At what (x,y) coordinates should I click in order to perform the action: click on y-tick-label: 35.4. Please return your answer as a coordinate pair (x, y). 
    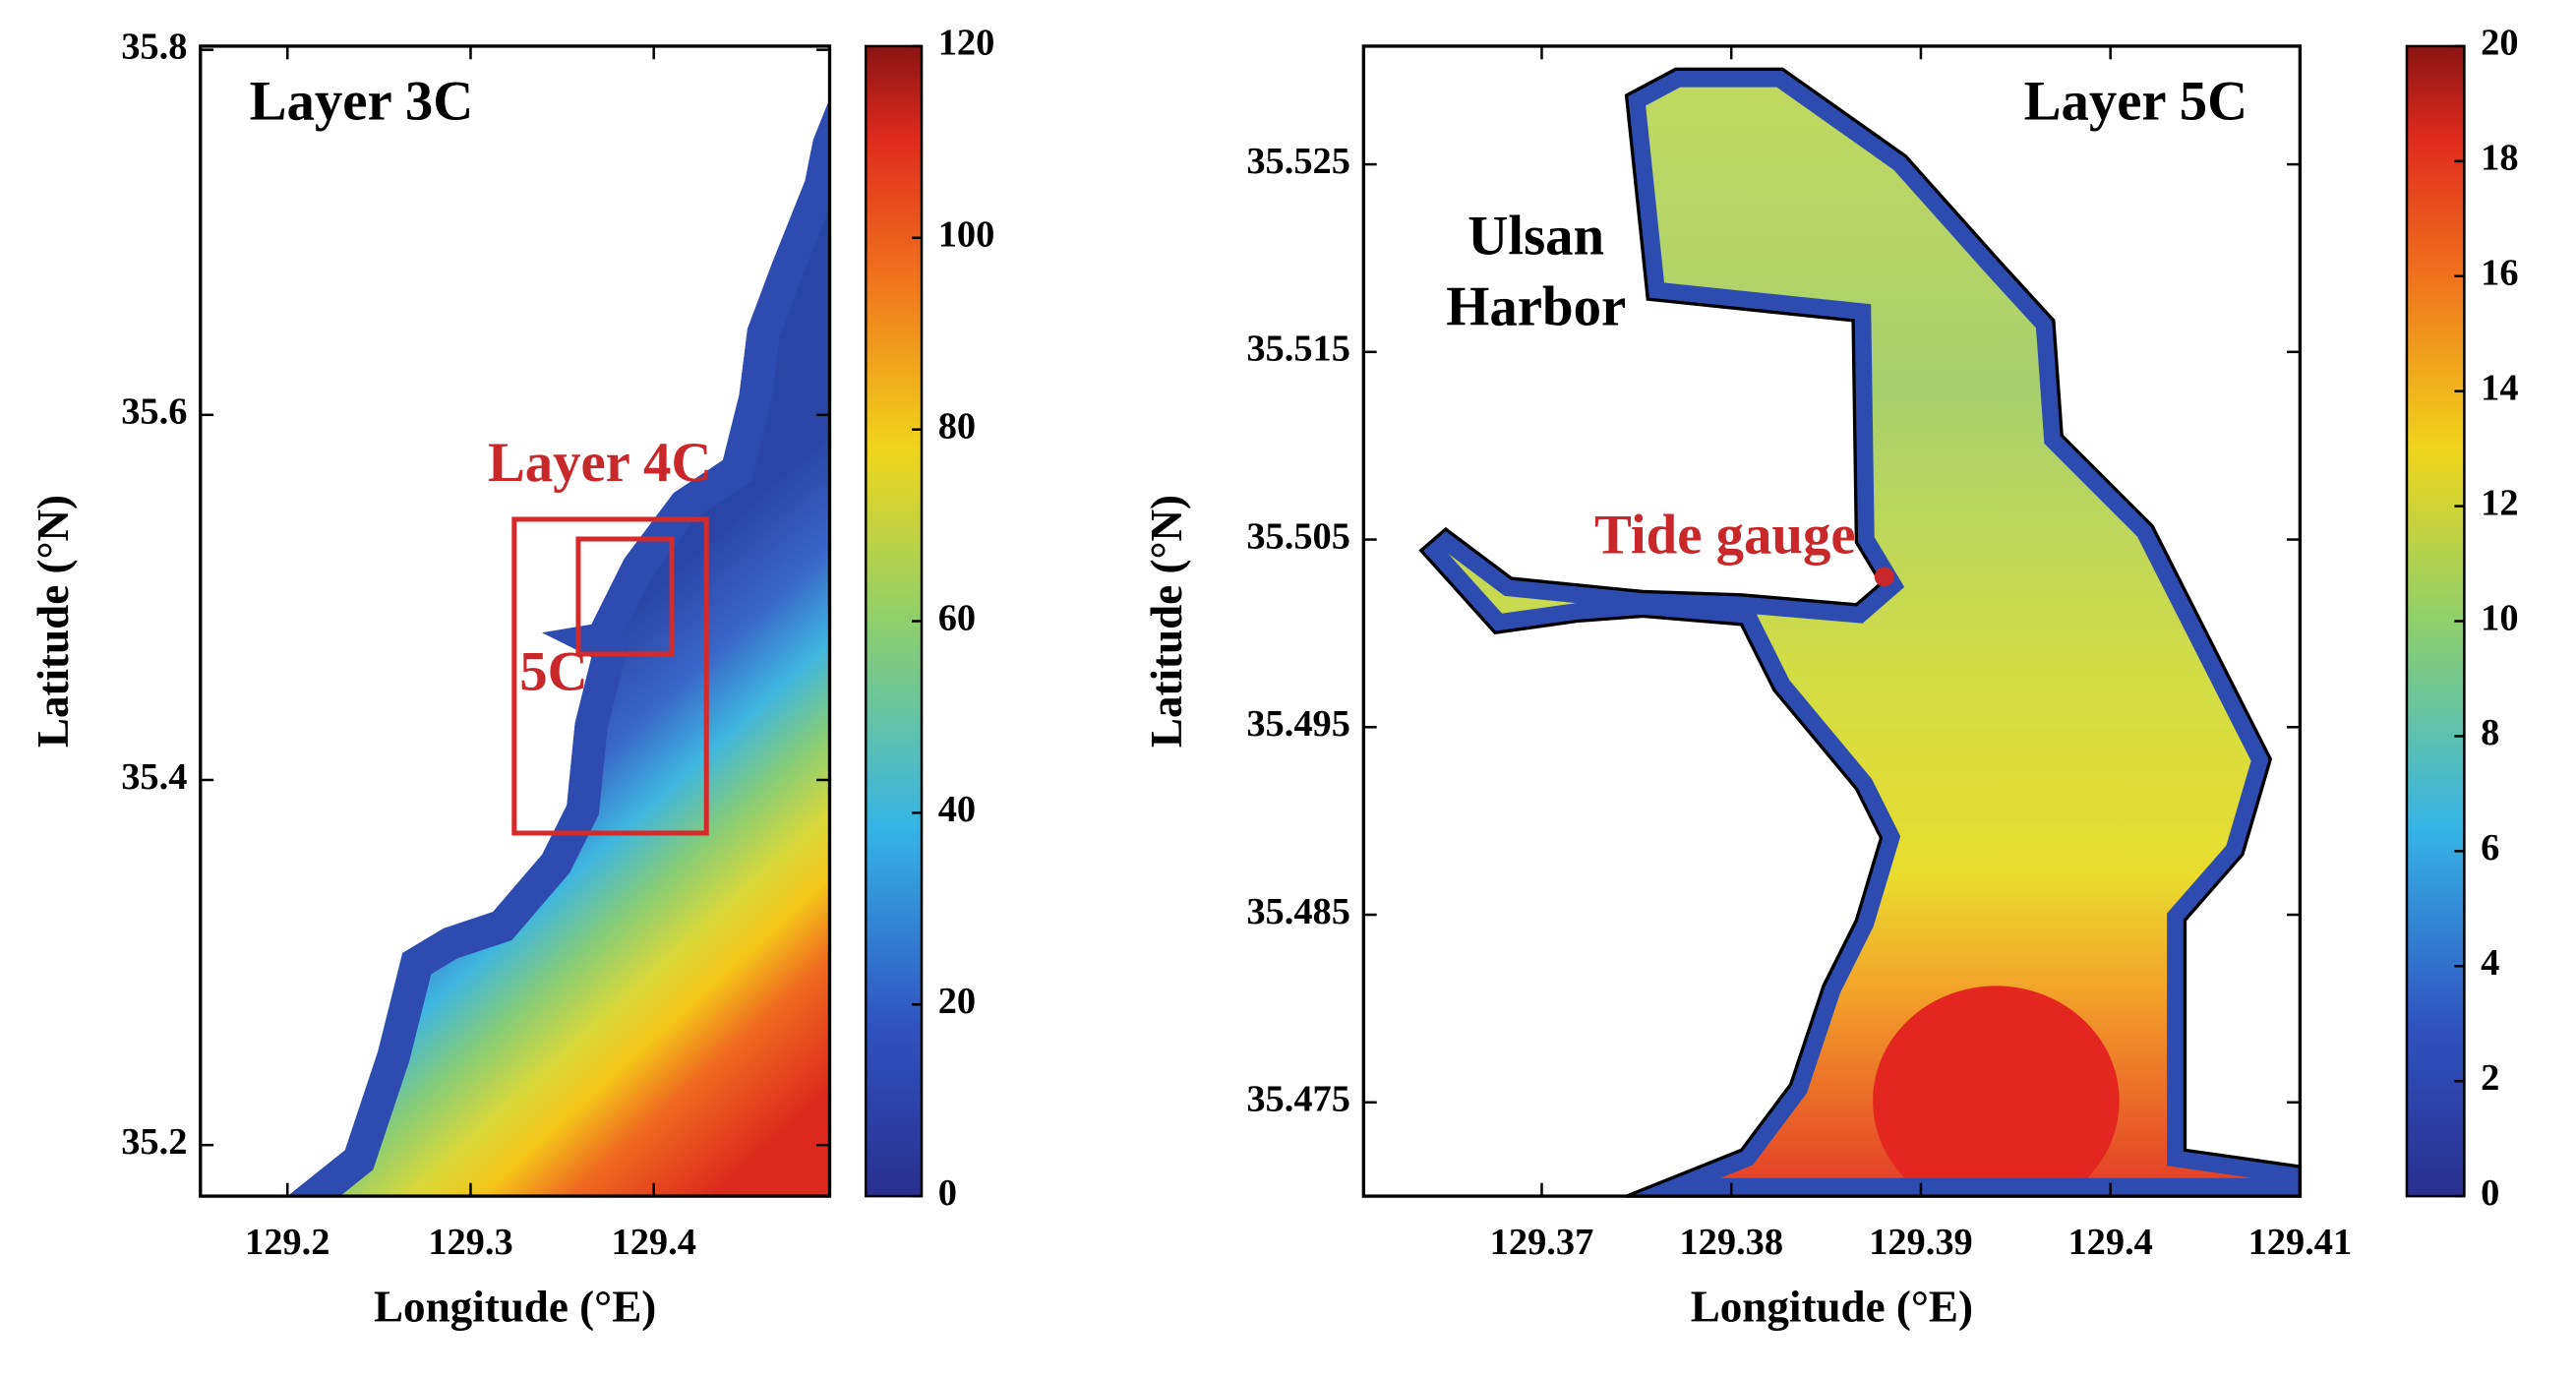
    Looking at the image, I should click on (154, 777).